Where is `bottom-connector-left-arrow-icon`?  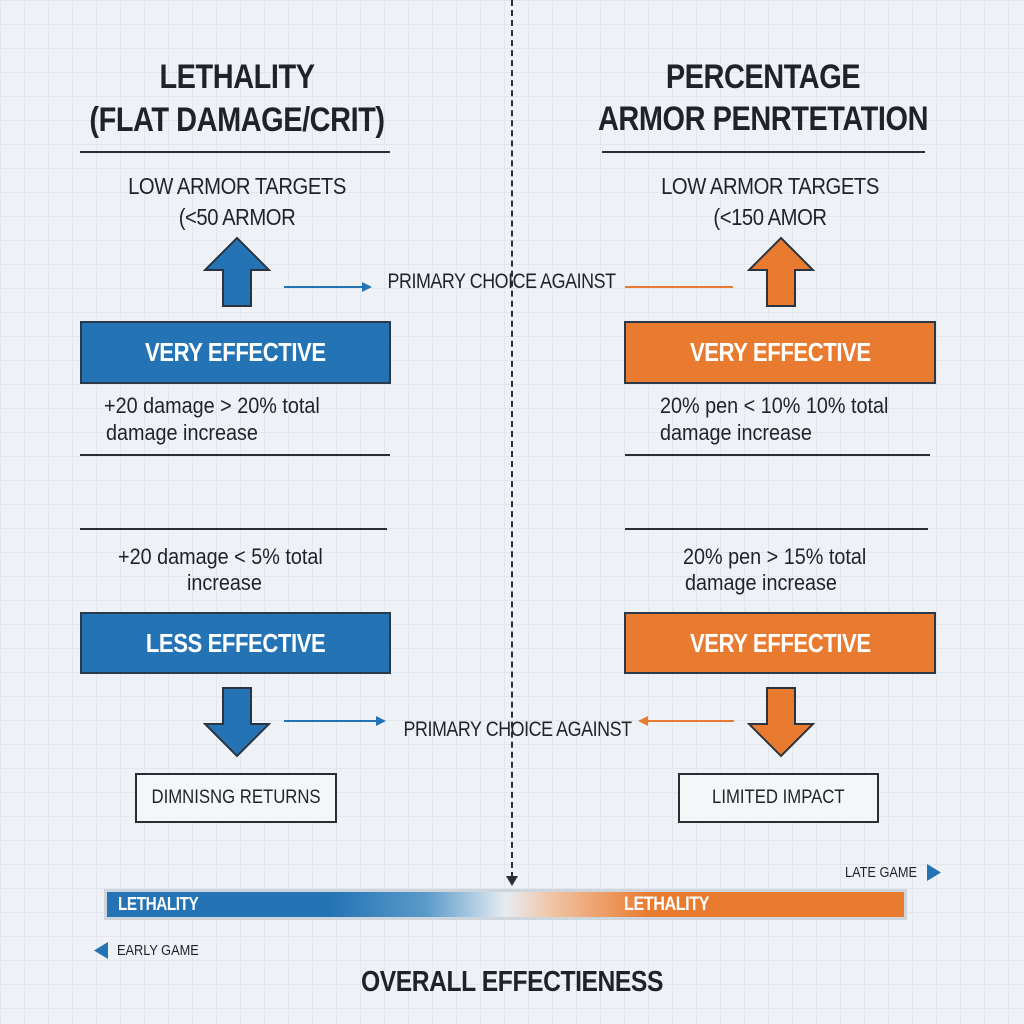 bottom-connector-left-arrow-icon is located at coordinates (335, 721).